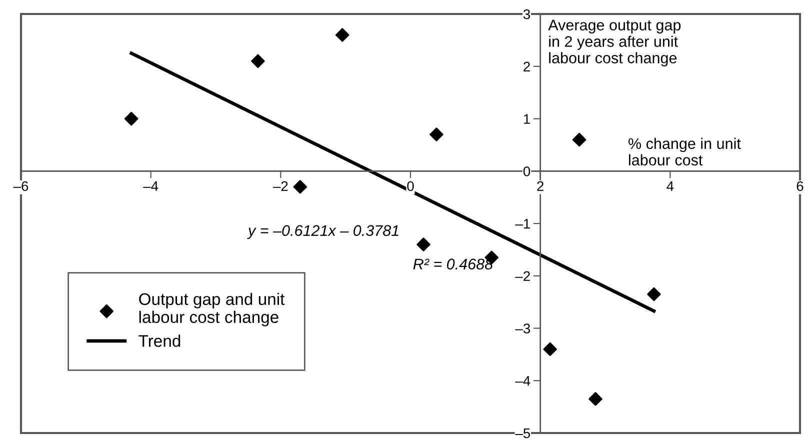 This screenshot has height=441, width=808. I want to click on y-tick-label: –1, so click(522, 223).